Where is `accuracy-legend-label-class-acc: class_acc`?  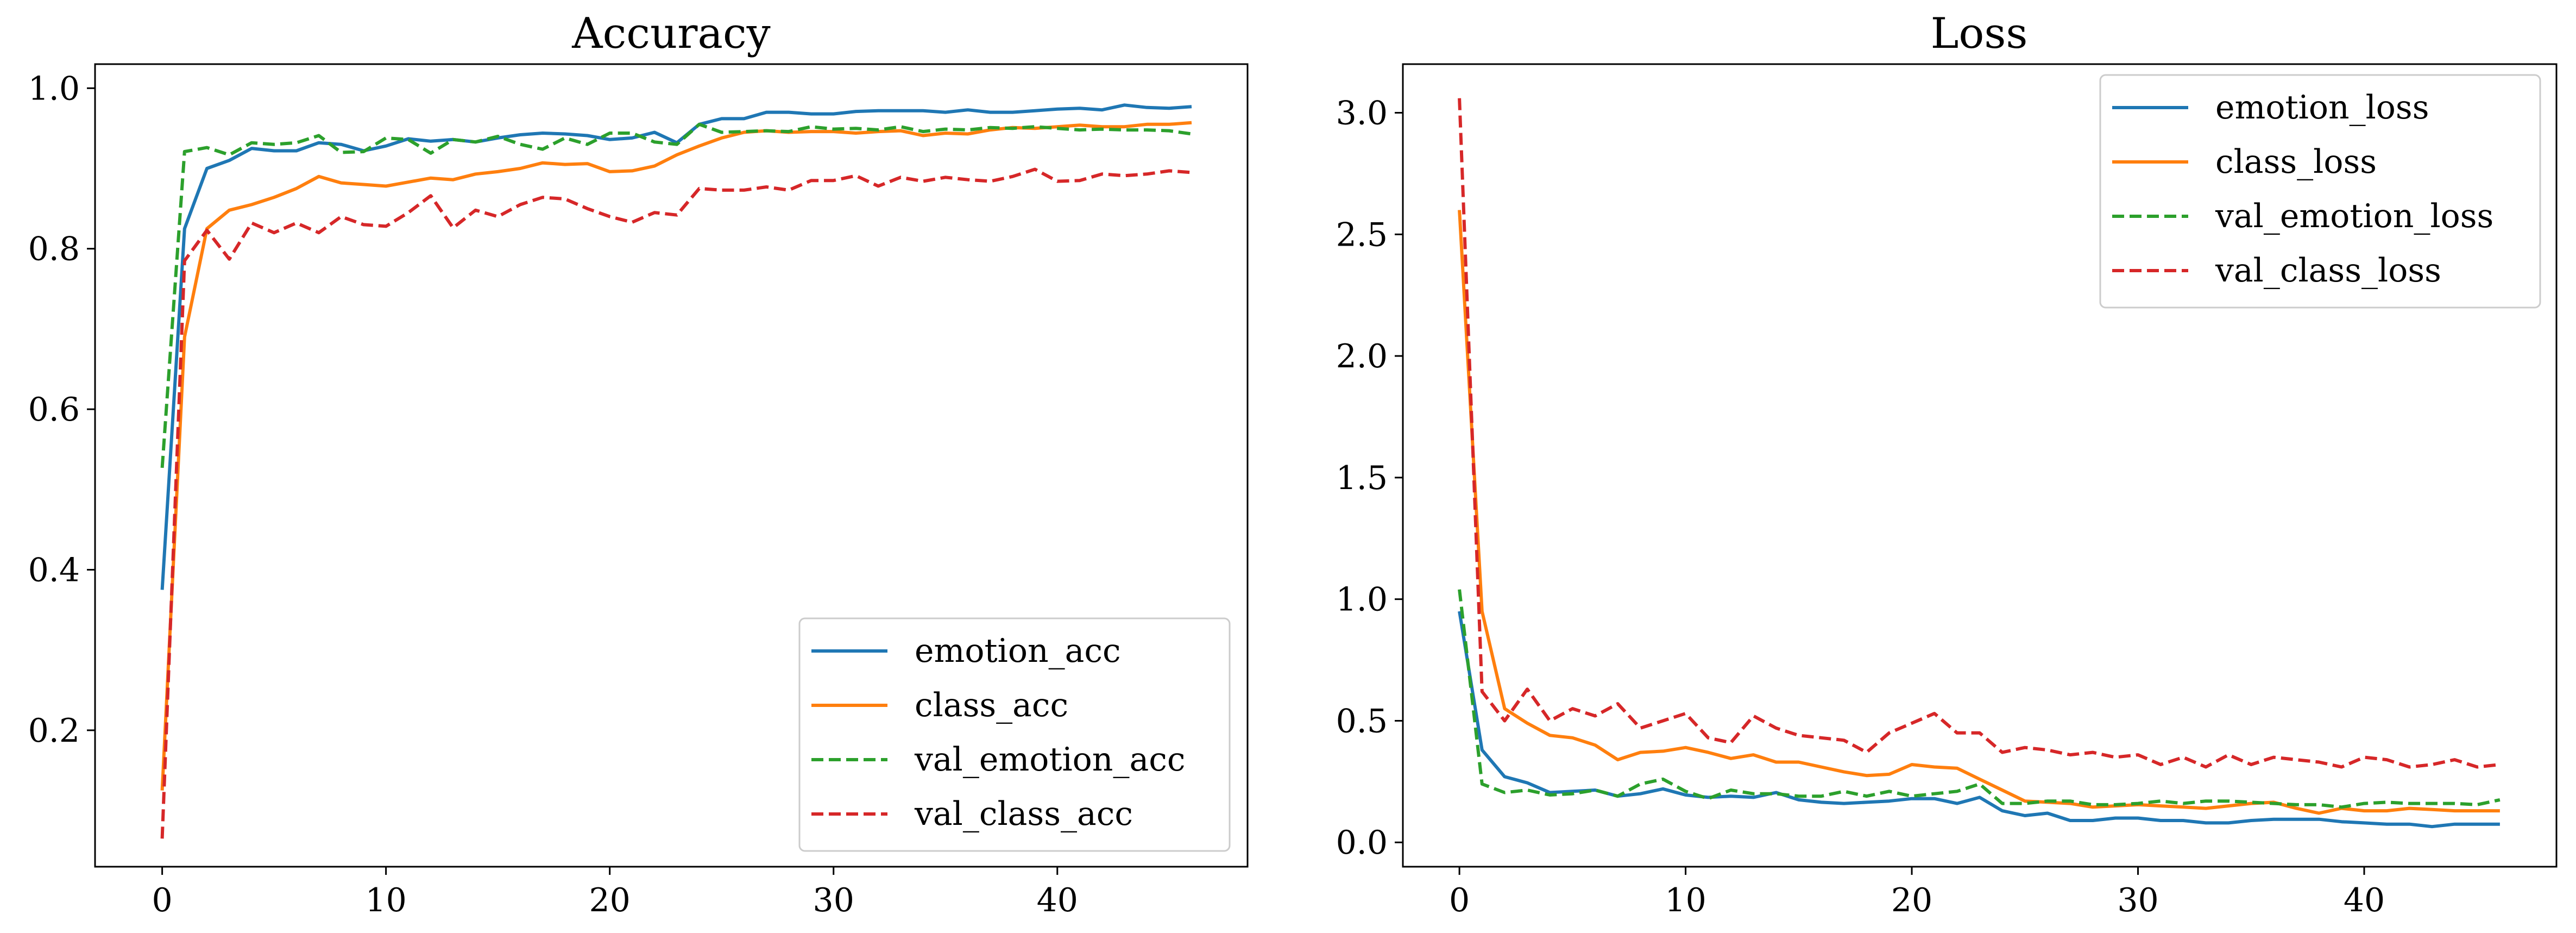 accuracy-legend-label-class-acc: class_acc is located at coordinates (992, 705).